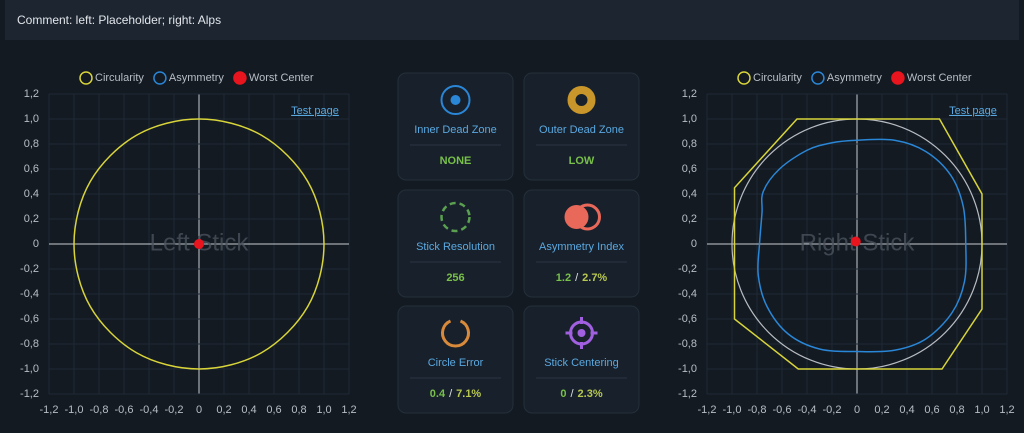  Describe the element at coordinates (223, 410) in the screenshot. I see `x-tick-label: 0,2` at that location.